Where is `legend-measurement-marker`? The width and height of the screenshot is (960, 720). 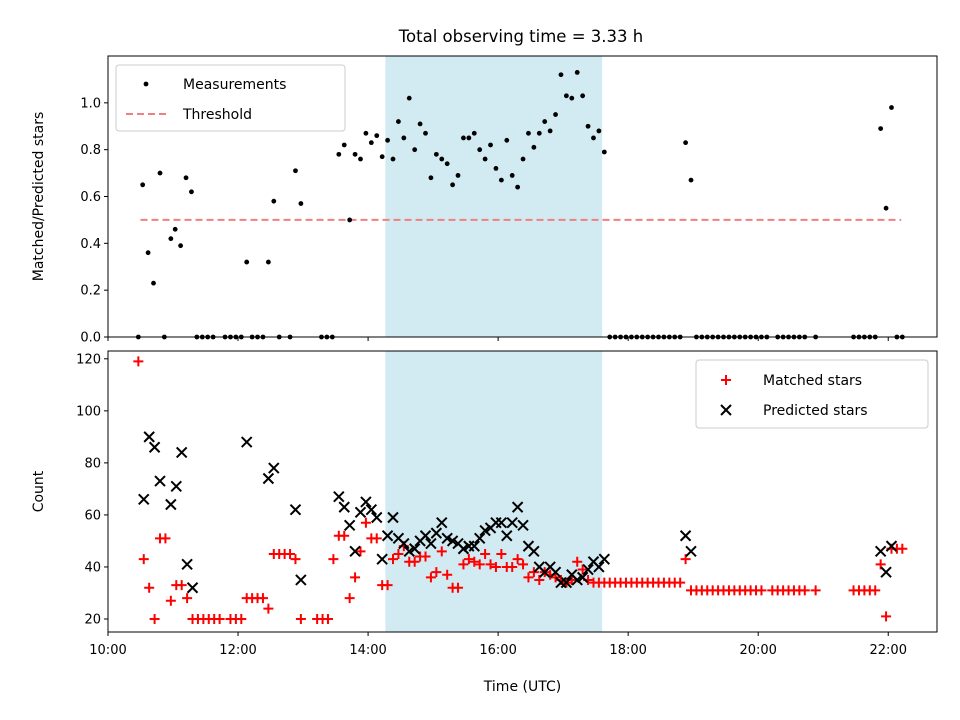
legend-measurement-marker is located at coordinates (146, 84).